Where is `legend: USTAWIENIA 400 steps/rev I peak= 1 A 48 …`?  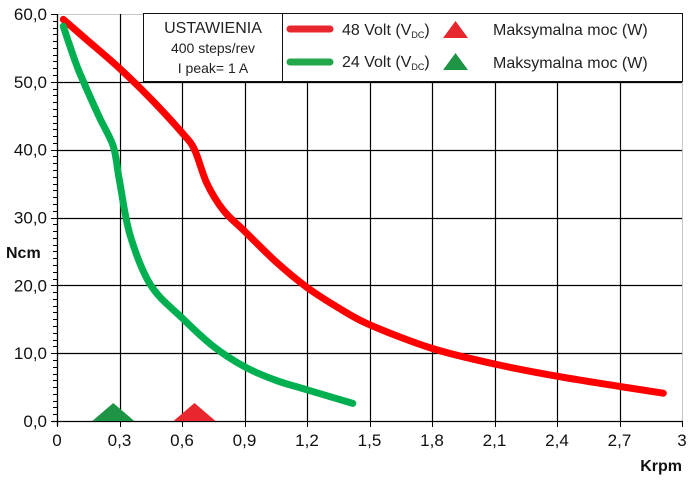
legend: USTAWIENIA 400 steps/rev I peak= 1 A 48 … is located at coordinates (413, 47).